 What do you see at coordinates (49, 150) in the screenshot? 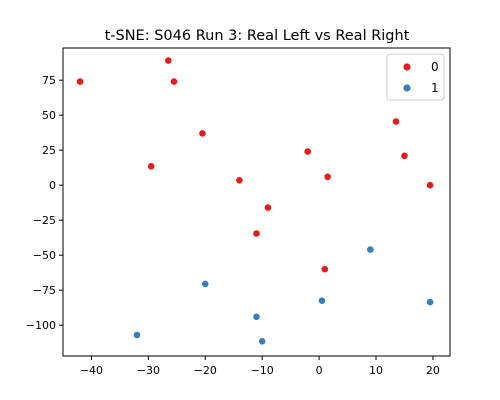
I see `y-tick-label: 25` at bounding box center [49, 150].